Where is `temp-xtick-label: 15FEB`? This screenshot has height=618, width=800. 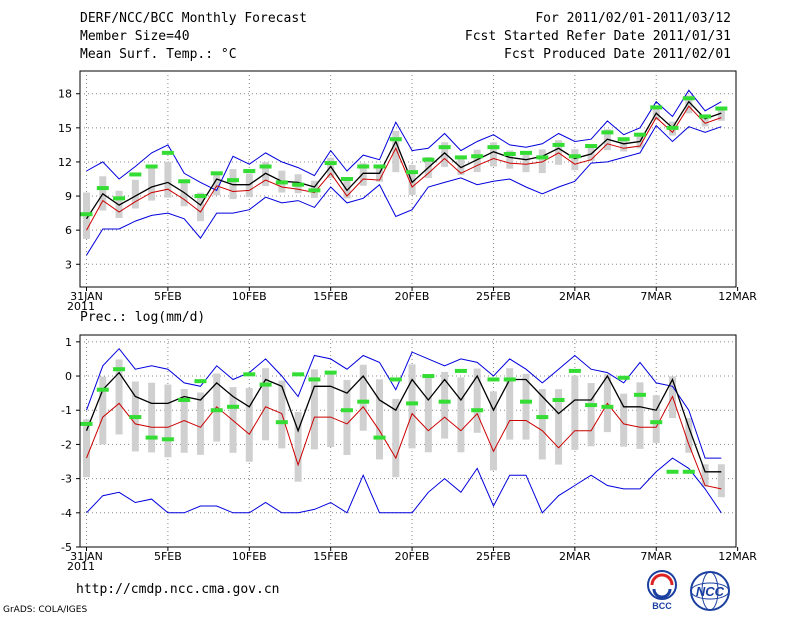
temp-xtick-label: 15FEB is located at coordinates (330, 296).